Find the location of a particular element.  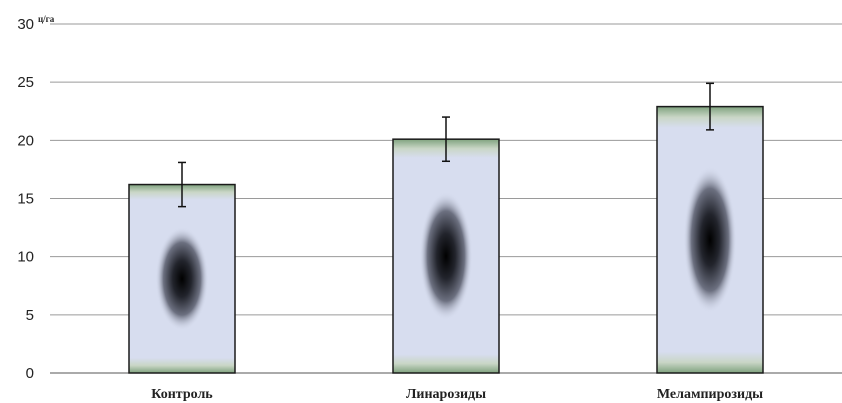

y-tick-label: 10 is located at coordinates (25, 257).